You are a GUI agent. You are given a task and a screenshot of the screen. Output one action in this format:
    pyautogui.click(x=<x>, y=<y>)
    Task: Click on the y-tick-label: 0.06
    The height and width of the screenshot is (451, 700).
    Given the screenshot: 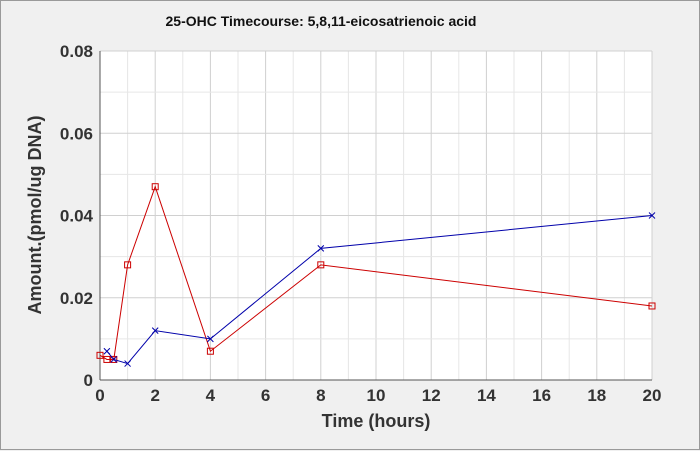 What is the action you would take?
    pyautogui.click(x=76, y=133)
    